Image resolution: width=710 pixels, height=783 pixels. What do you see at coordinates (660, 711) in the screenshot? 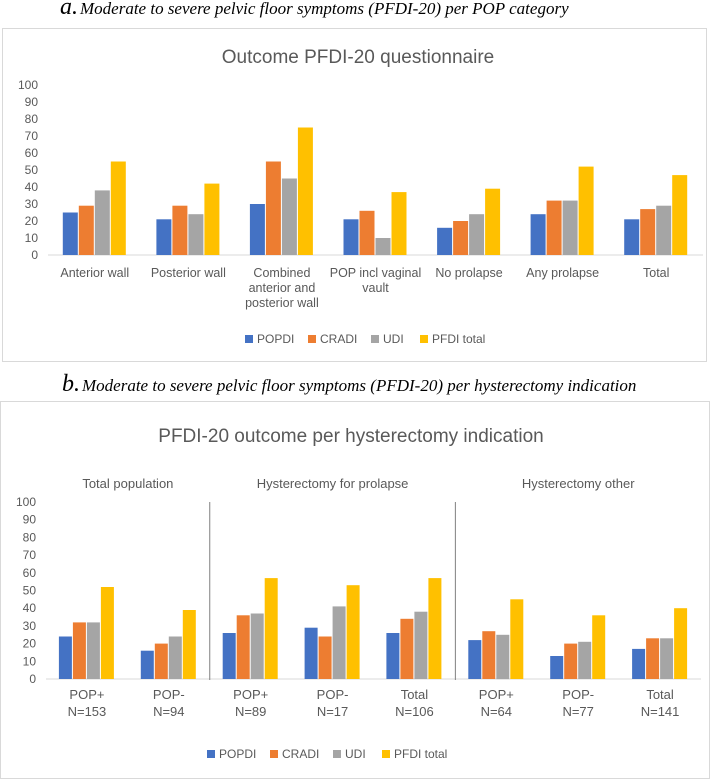
I see `category-label: N=141` at bounding box center [660, 711].